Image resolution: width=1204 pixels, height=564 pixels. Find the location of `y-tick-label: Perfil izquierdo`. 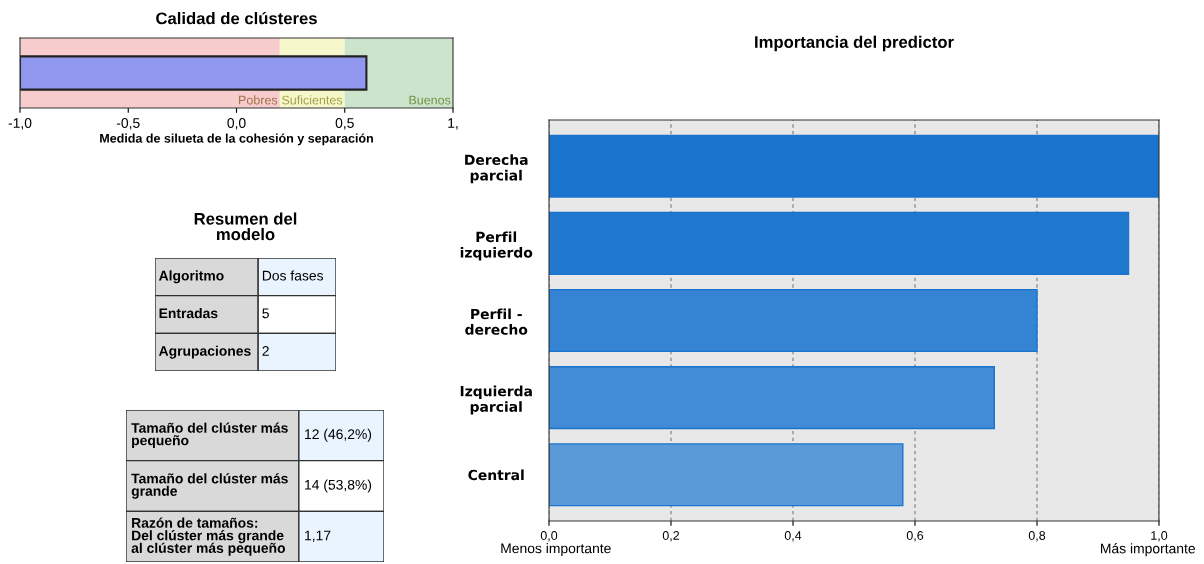

y-tick-label: Perfil izquierdo is located at coordinates (496, 246).